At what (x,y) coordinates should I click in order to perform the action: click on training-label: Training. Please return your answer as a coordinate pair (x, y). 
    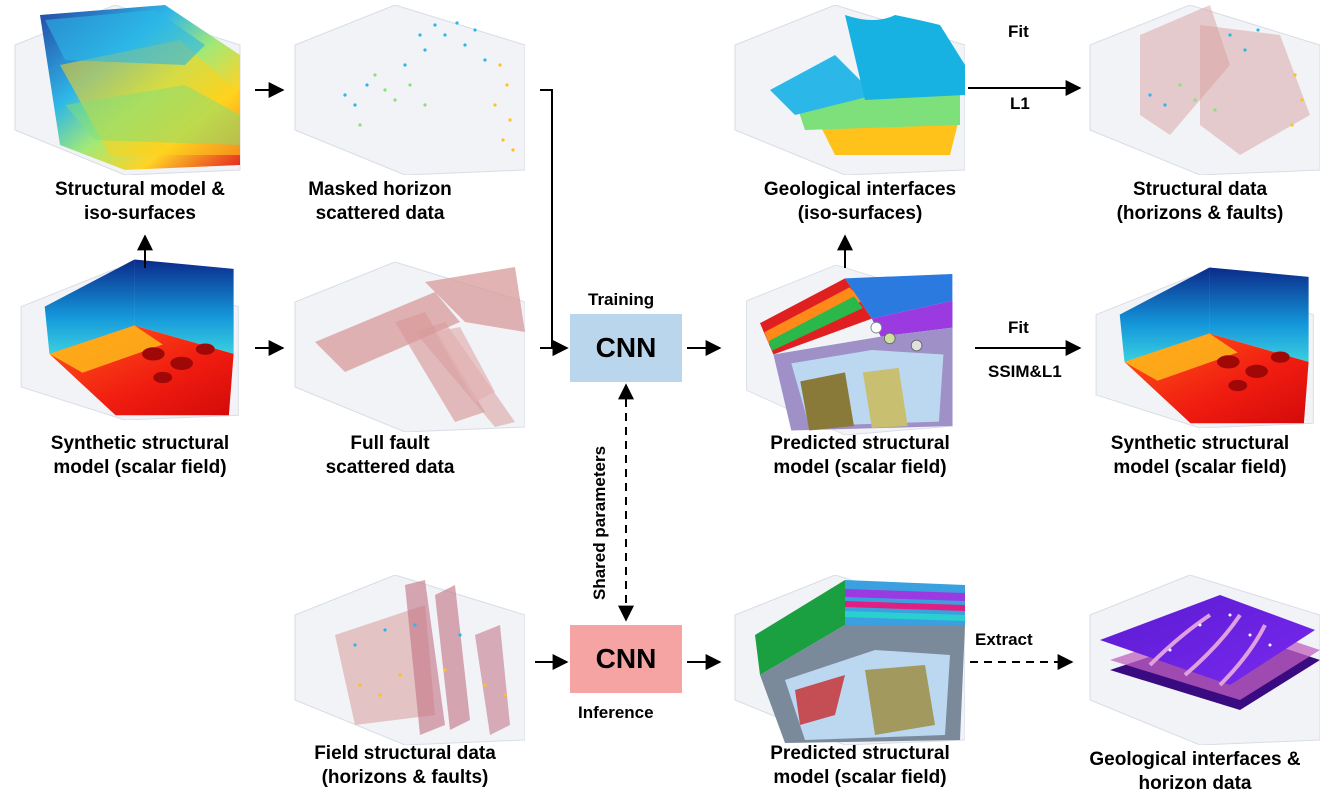
    Looking at the image, I should click on (621, 299).